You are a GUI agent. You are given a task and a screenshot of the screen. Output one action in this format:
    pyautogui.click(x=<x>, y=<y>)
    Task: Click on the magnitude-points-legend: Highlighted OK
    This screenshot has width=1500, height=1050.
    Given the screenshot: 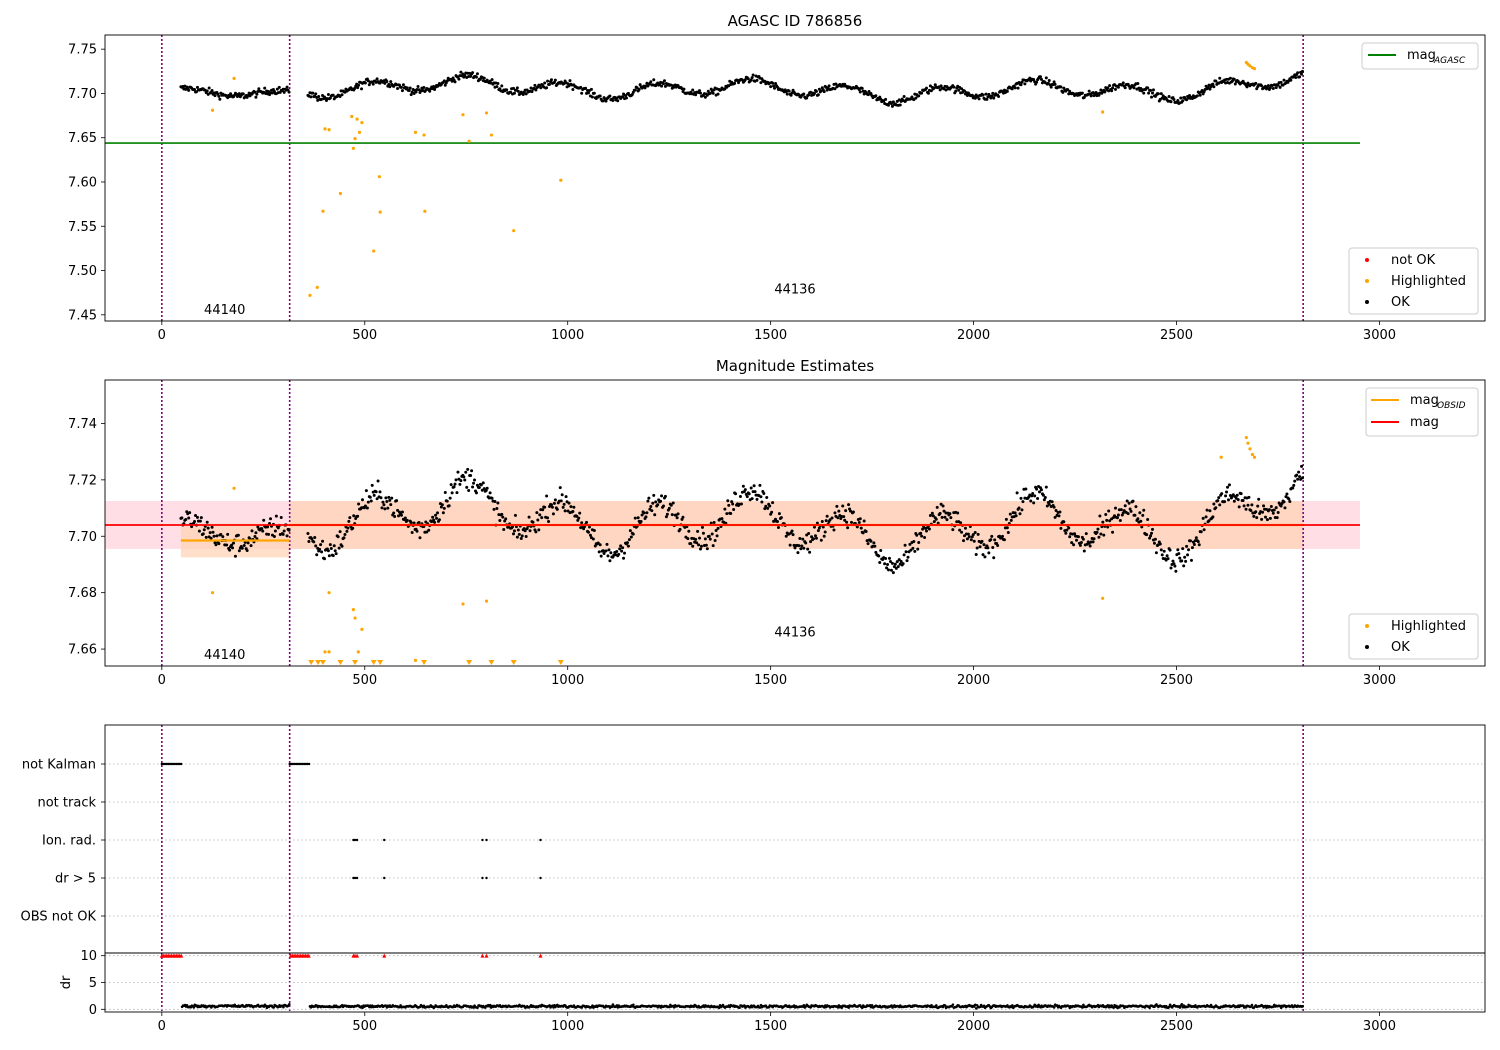 What is the action you would take?
    pyautogui.click(x=1413, y=636)
    